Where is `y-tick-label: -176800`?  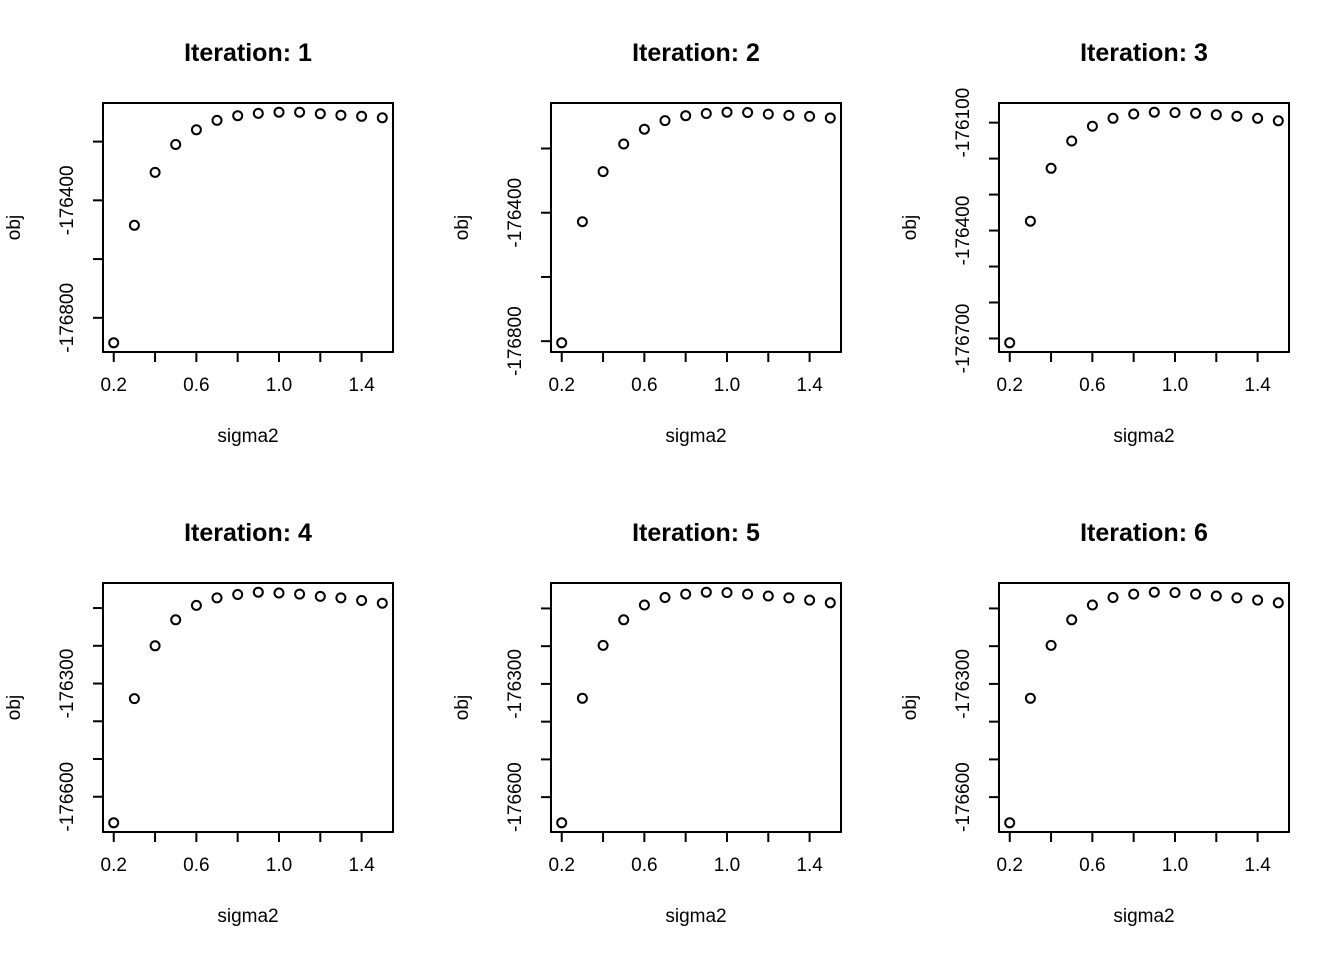
y-tick-label: -176800 is located at coordinates (515, 341).